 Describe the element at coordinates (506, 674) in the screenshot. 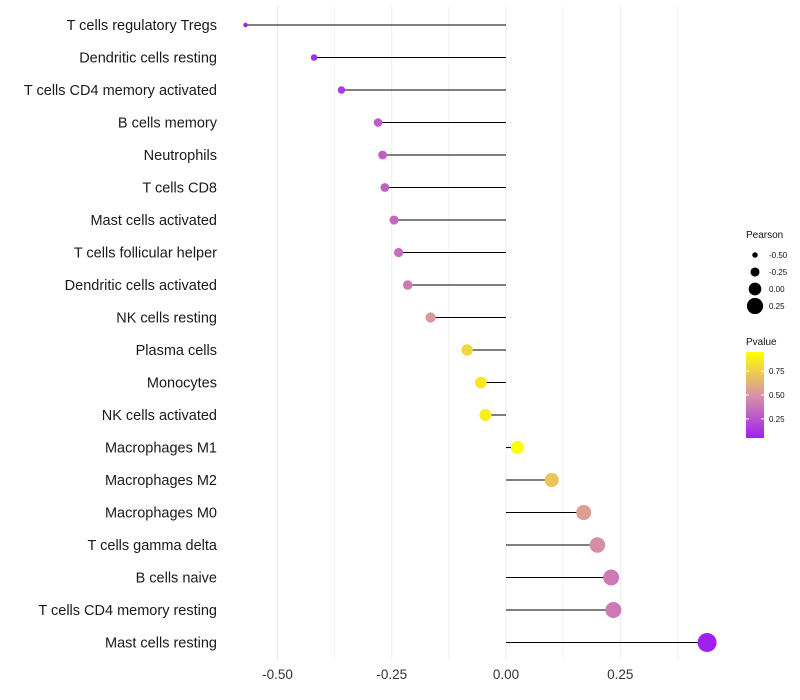

I see `x-tick-label: 0.00` at that location.